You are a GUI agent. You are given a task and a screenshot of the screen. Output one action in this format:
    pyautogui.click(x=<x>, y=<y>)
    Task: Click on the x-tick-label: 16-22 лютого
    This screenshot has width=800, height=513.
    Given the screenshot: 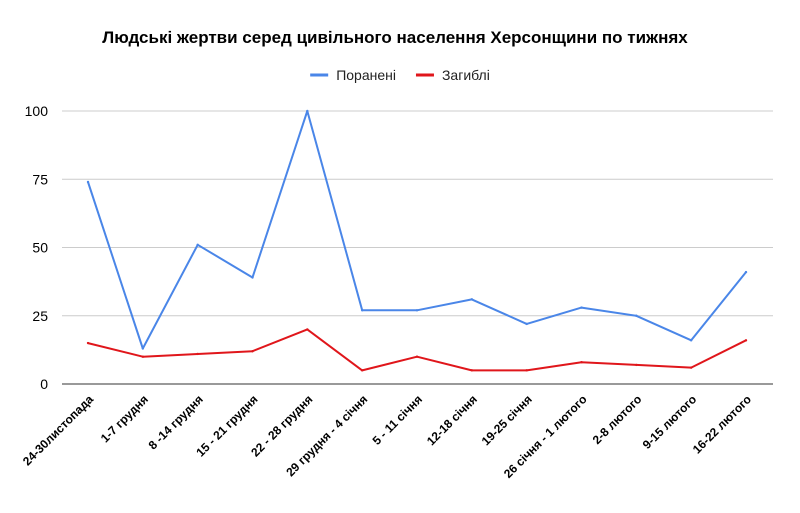 What is the action you would take?
    pyautogui.click(x=722, y=424)
    